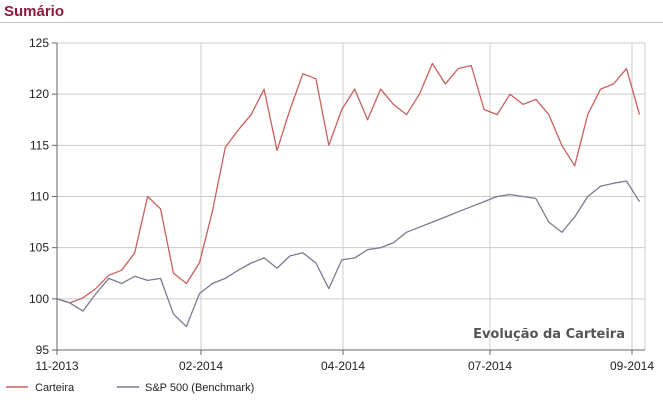  Describe the element at coordinates (39, 197) in the screenshot. I see `y-tick-label: 110` at that location.